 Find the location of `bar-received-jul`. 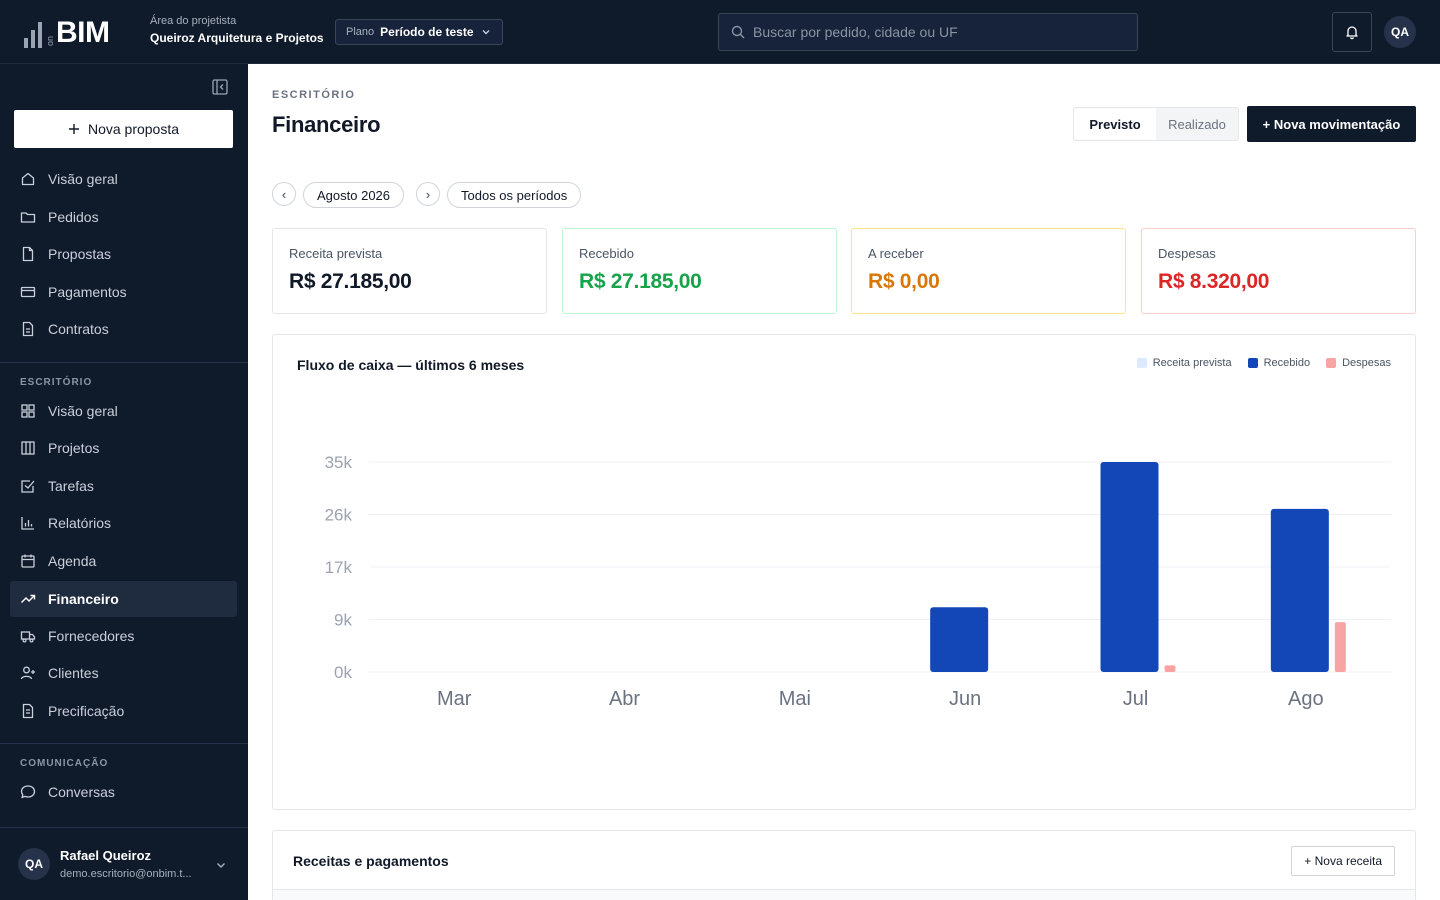

bar-received-jul is located at coordinates (1129, 567).